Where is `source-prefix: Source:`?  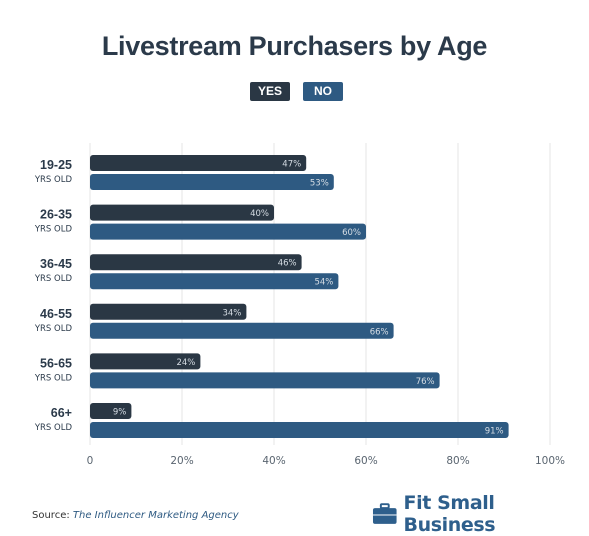 source-prefix: Source: is located at coordinates (51, 515).